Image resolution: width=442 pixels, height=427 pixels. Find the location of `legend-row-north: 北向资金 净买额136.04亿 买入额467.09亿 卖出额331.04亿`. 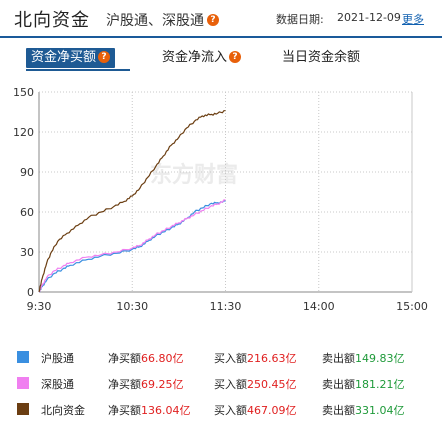

legend-row-north: 北向资金 净买额136.04亿 买入额467.09亿 卖出额331.04亿 is located at coordinates (221, 409).